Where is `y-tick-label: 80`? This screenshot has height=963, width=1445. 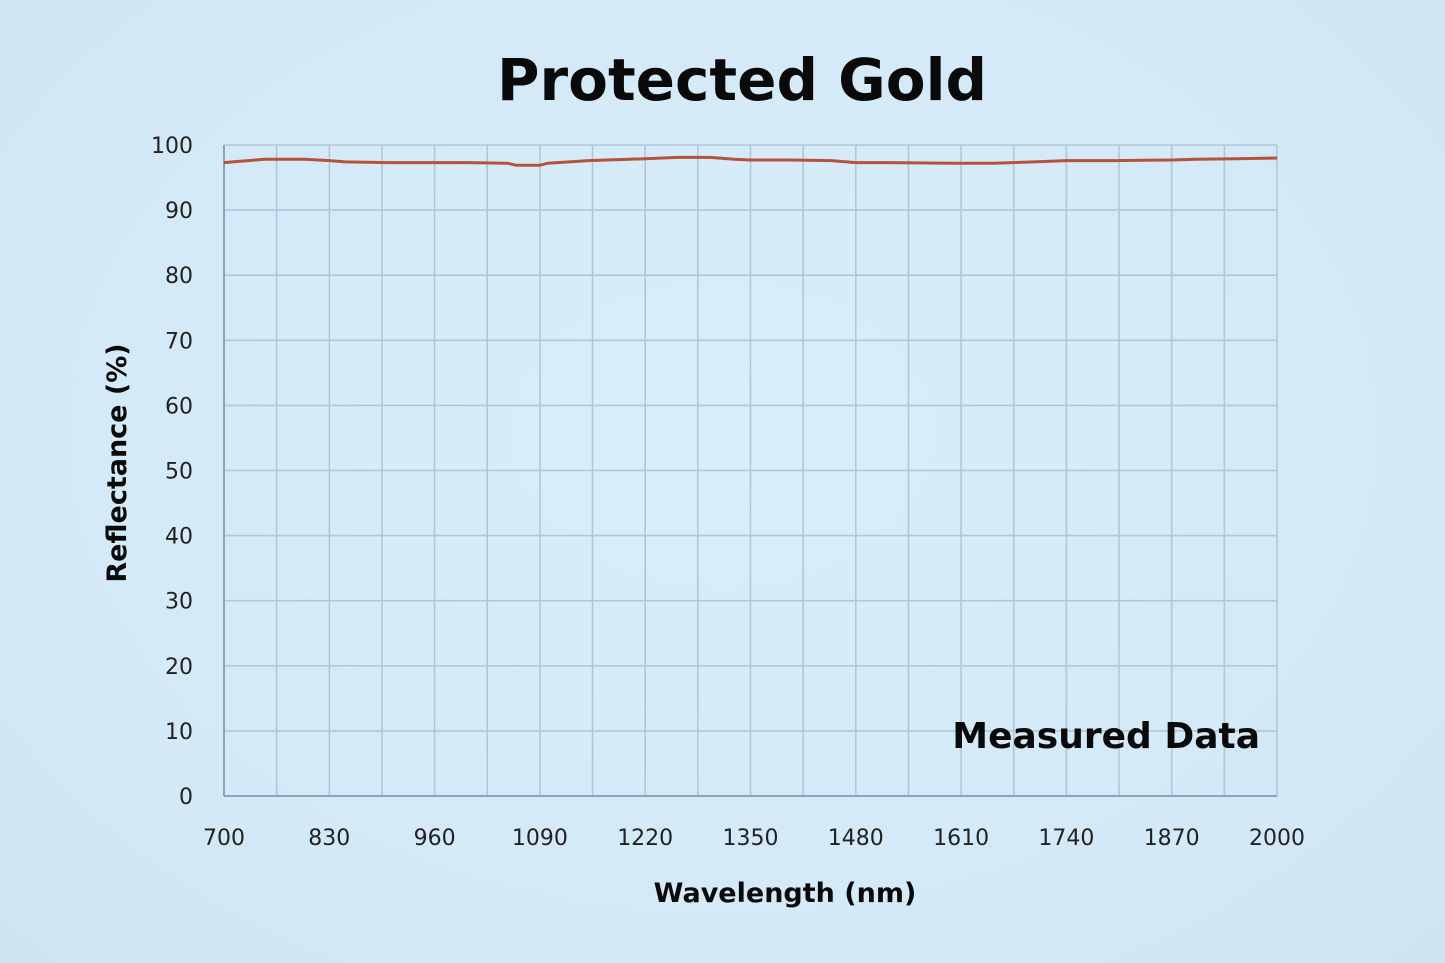
y-tick-label: 80 is located at coordinates (179, 276).